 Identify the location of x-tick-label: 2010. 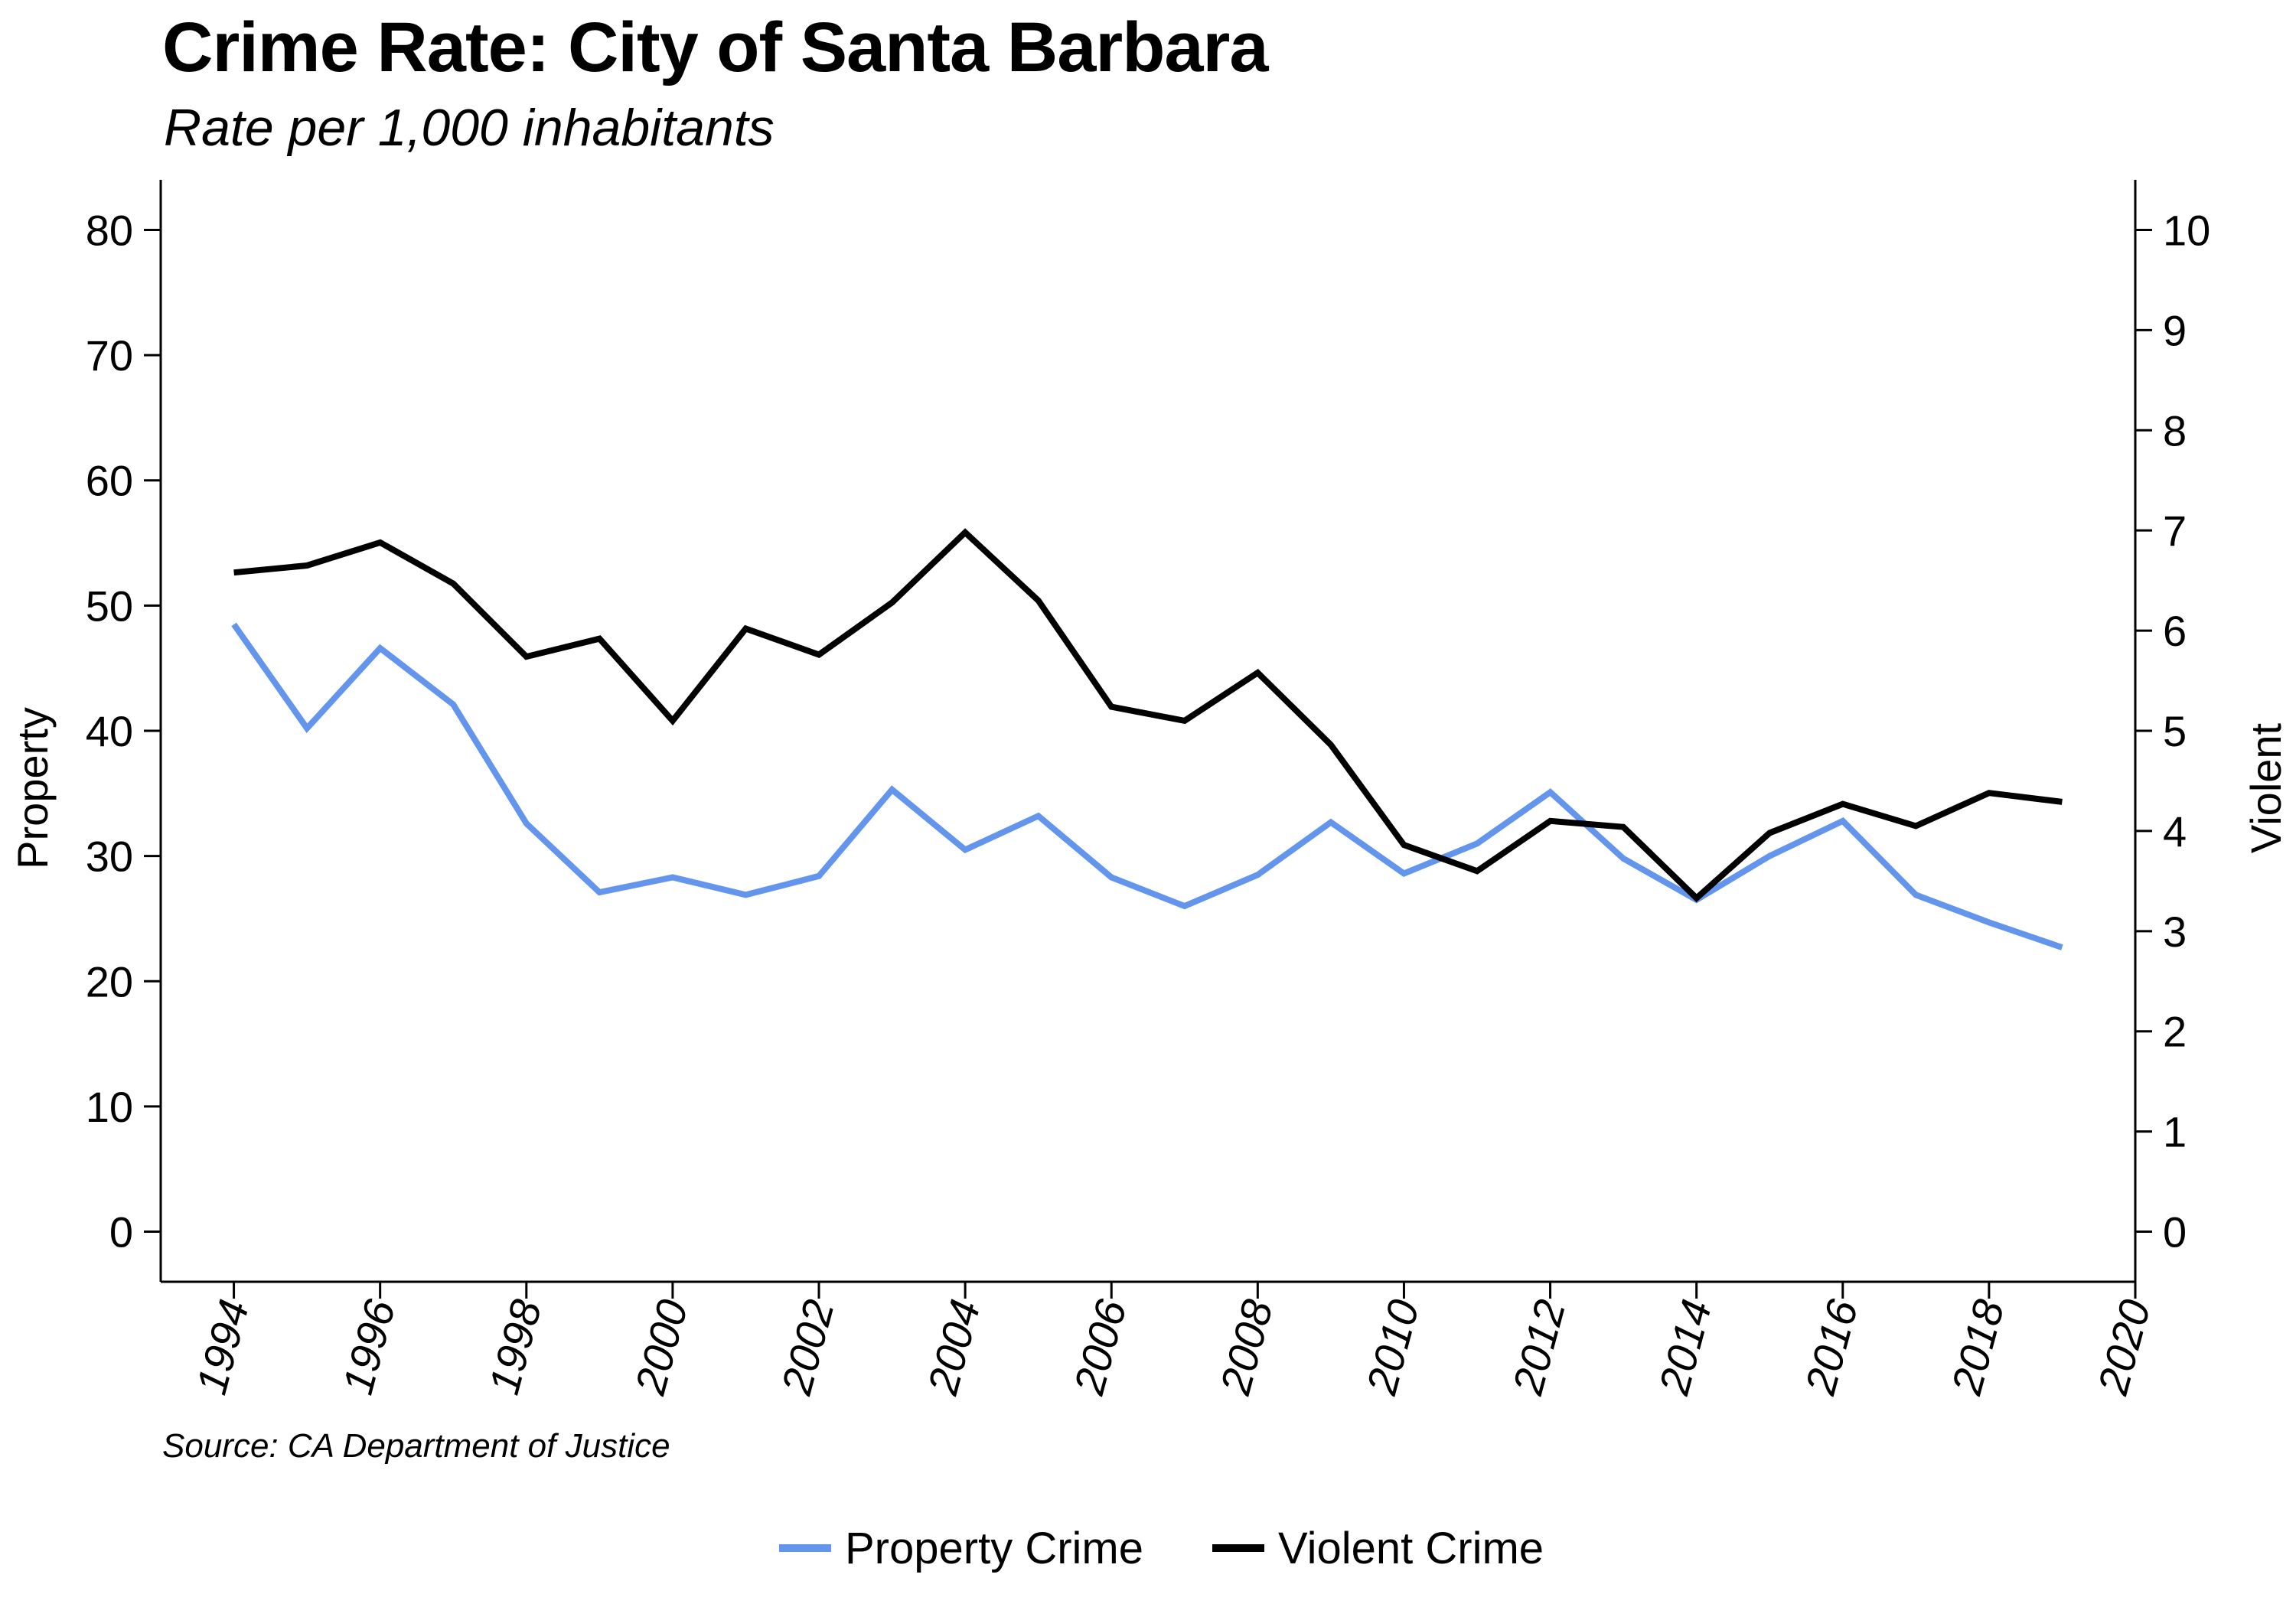
(1392, 1347).